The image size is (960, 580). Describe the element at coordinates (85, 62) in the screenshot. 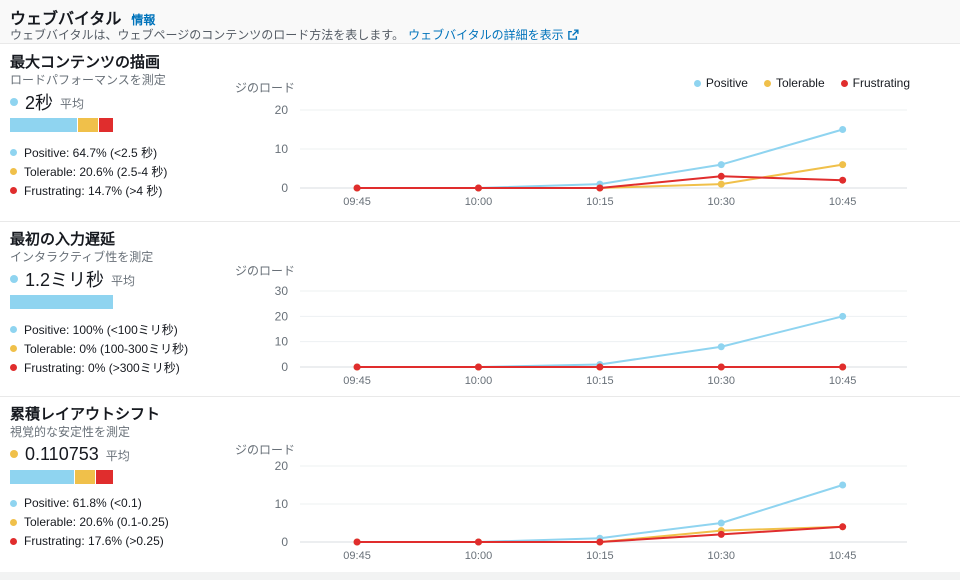

I see `lcp-title: 最大コンテンツの描画` at that location.